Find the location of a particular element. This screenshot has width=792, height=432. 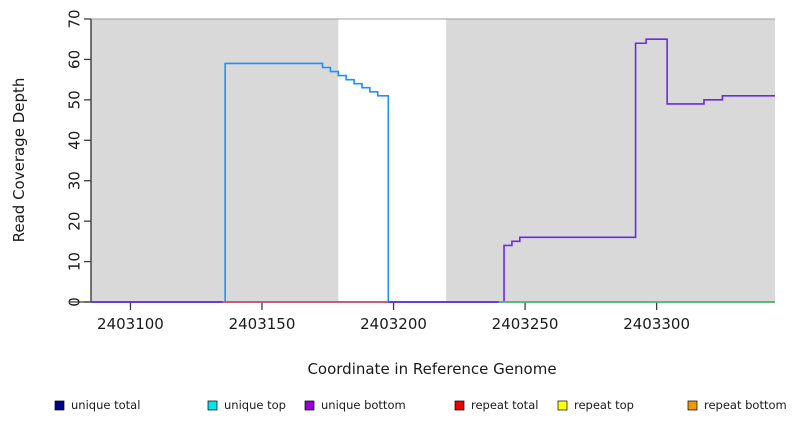

legend-label: unique top is located at coordinates (255, 405).